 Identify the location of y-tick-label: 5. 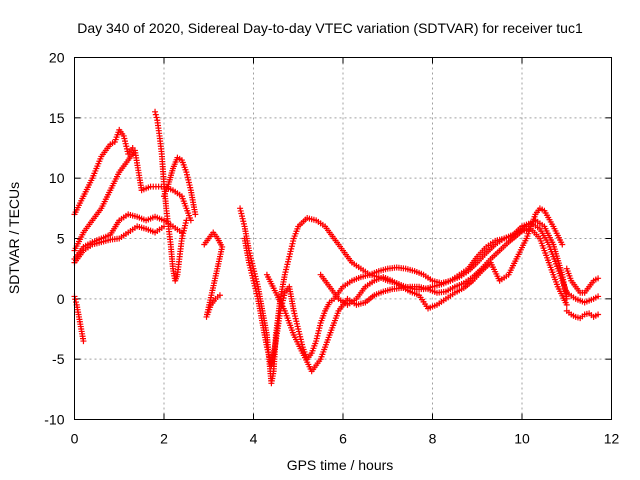
(61, 239).